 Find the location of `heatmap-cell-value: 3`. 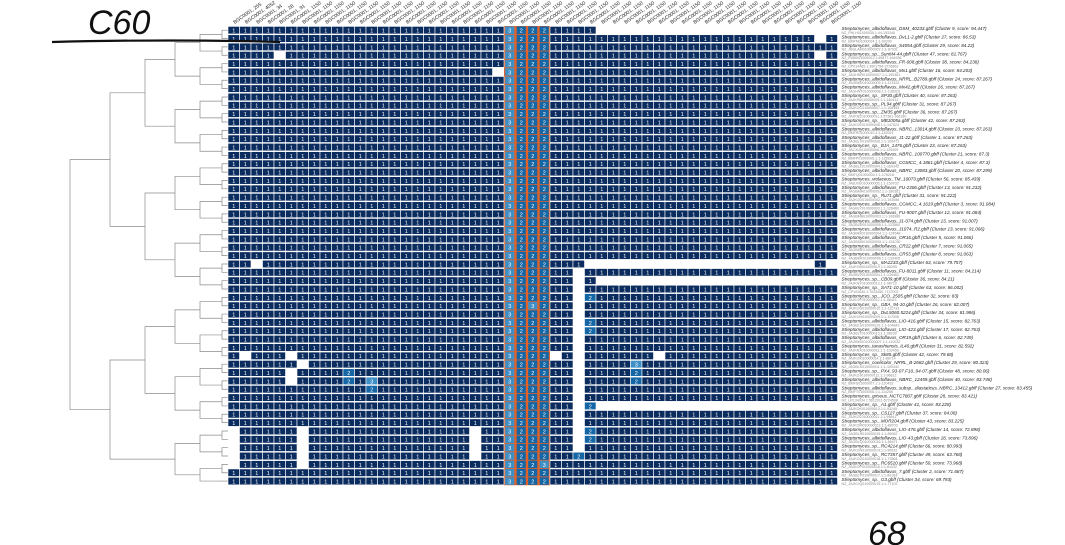

heatmap-cell-value: 3 is located at coordinates (509, 73).